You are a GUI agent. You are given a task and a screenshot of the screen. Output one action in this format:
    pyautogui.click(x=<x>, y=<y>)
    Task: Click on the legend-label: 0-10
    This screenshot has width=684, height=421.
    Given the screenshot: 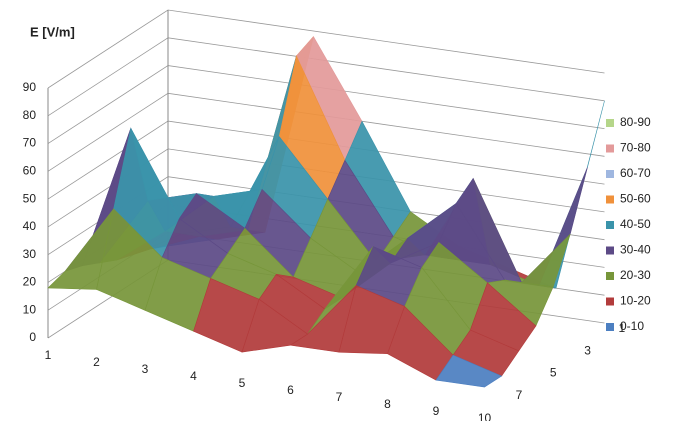 What is the action you would take?
    pyautogui.click(x=632, y=326)
    